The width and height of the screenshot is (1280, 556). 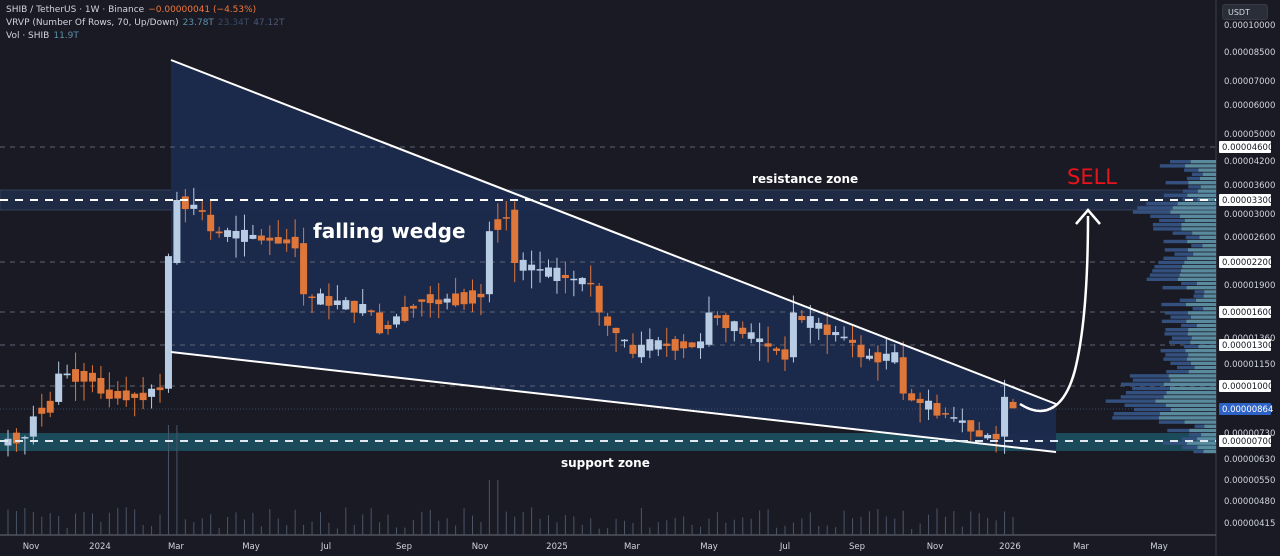 What do you see at coordinates (613, 402) in the screenshot?
I see `wedge-lower-trendline` at bounding box center [613, 402].